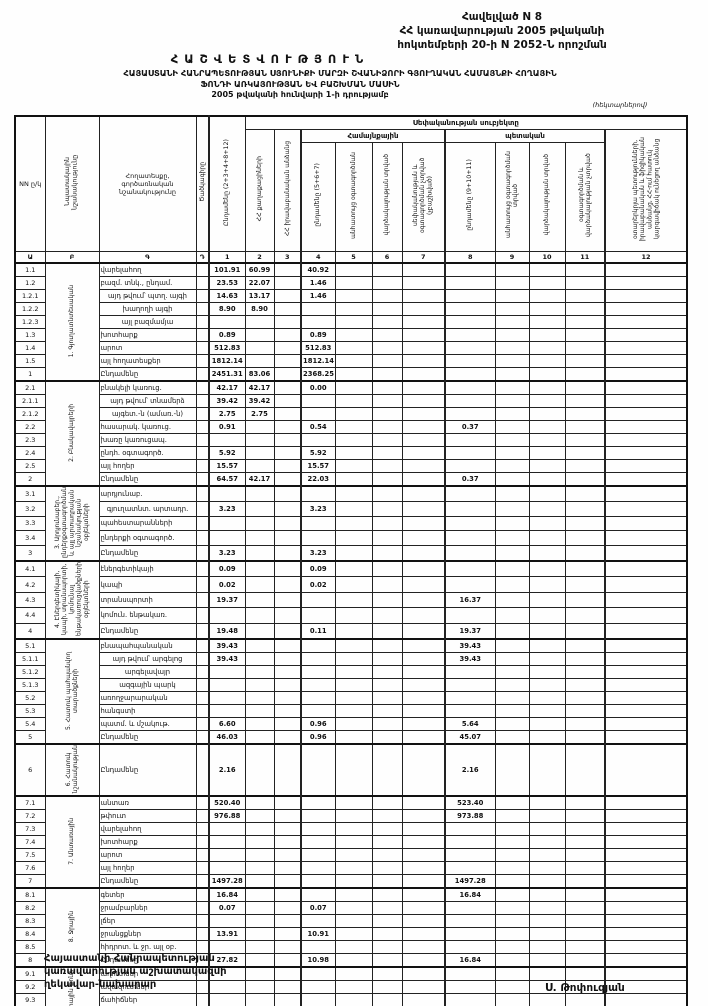 The image size is (708, 1006). What do you see at coordinates (318, 960) in the screenshot?
I see `value-cell-col4: 10.98` at bounding box center [318, 960].